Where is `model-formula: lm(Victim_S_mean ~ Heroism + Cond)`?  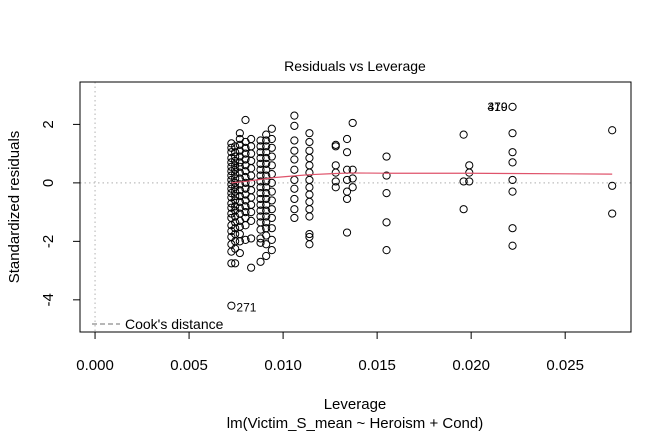
model-formula: lm(Victim_S_mean ~ Heroism + Cond) is located at coordinates (355, 423).